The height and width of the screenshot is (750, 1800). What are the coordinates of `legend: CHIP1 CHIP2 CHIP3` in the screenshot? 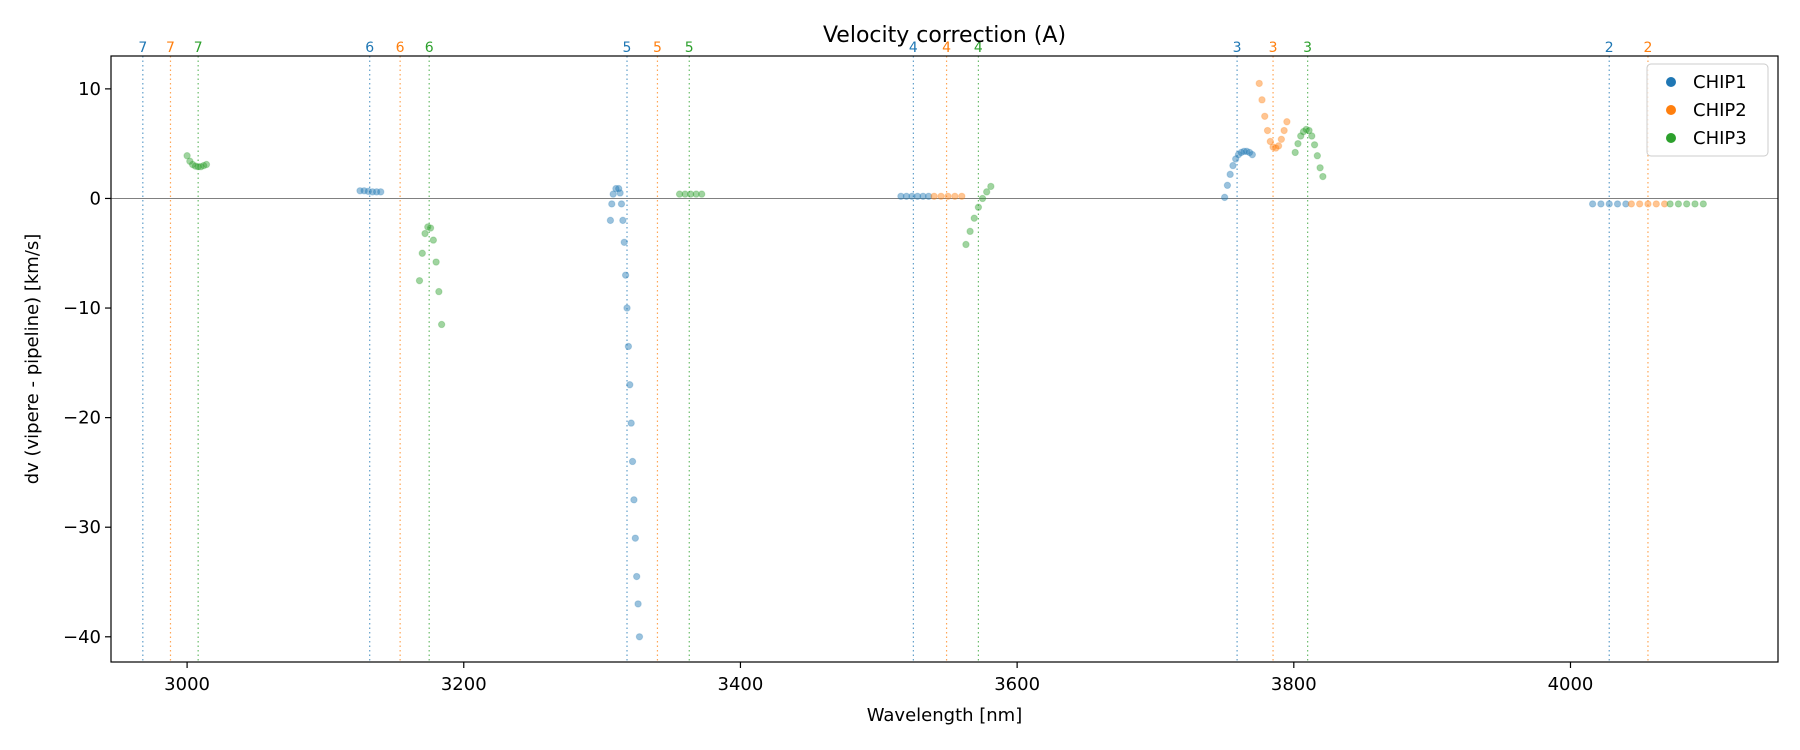 It's located at (1707, 110).